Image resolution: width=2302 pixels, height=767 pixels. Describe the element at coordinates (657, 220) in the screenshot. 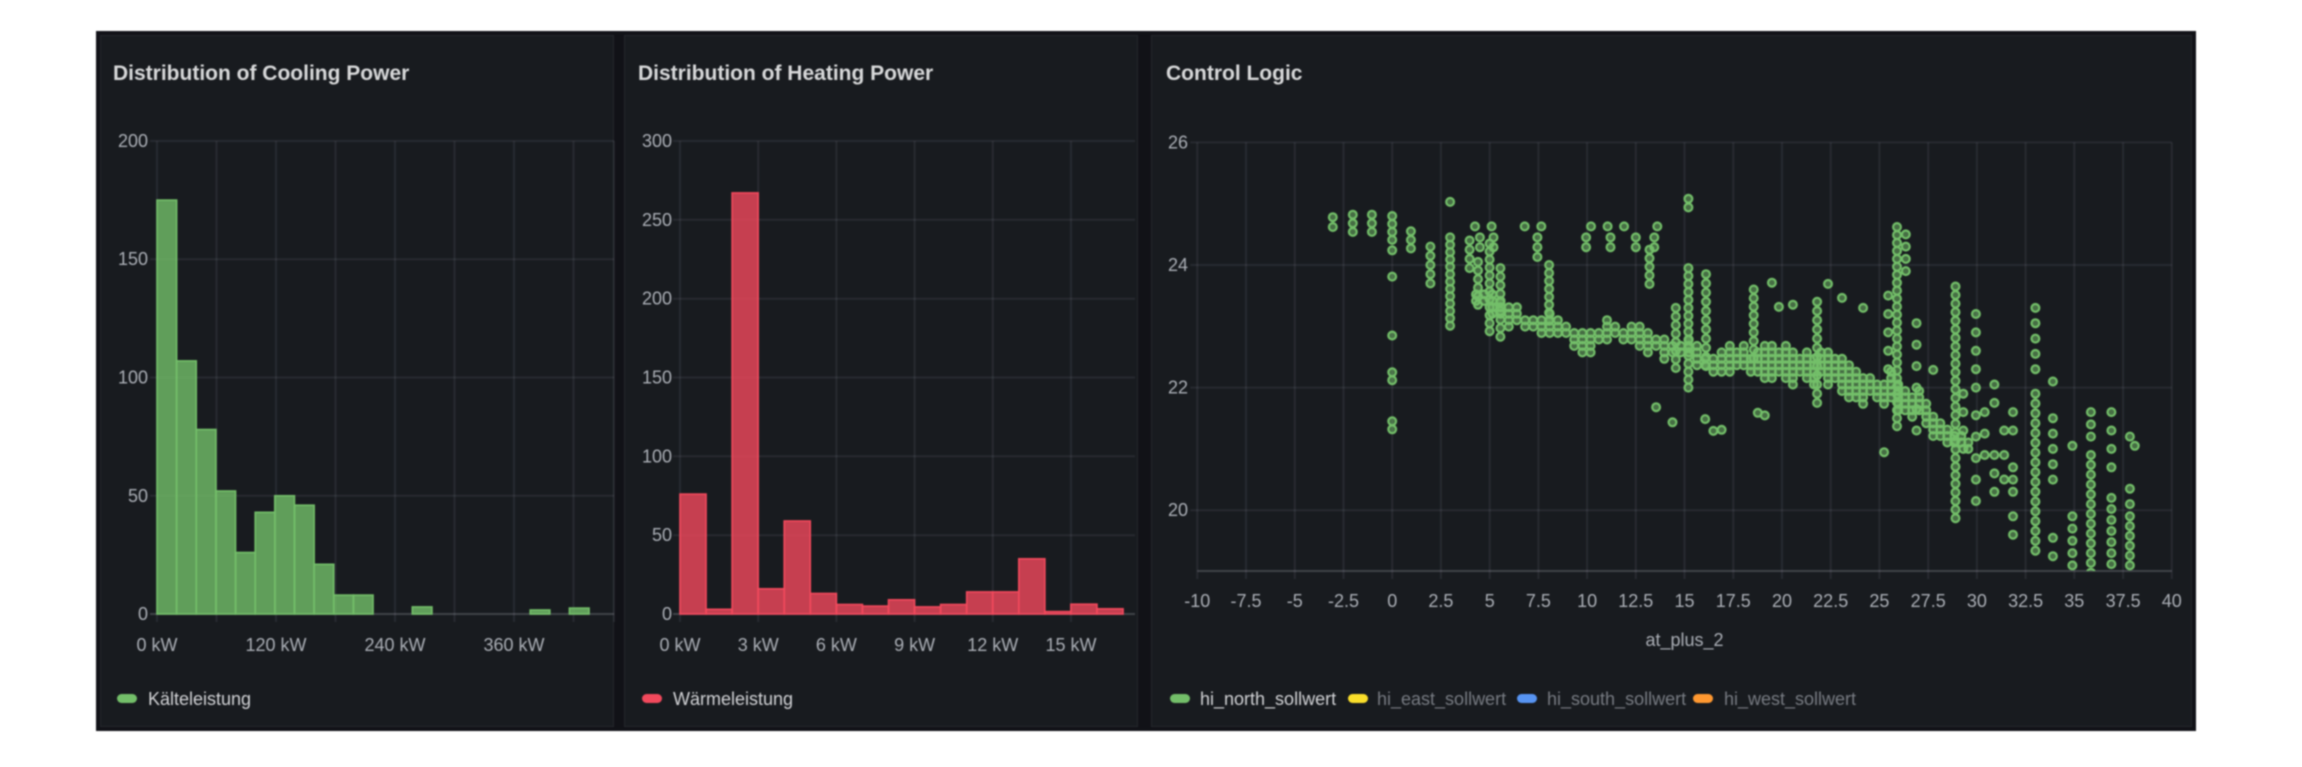

I see `svg-text: 250` at that location.